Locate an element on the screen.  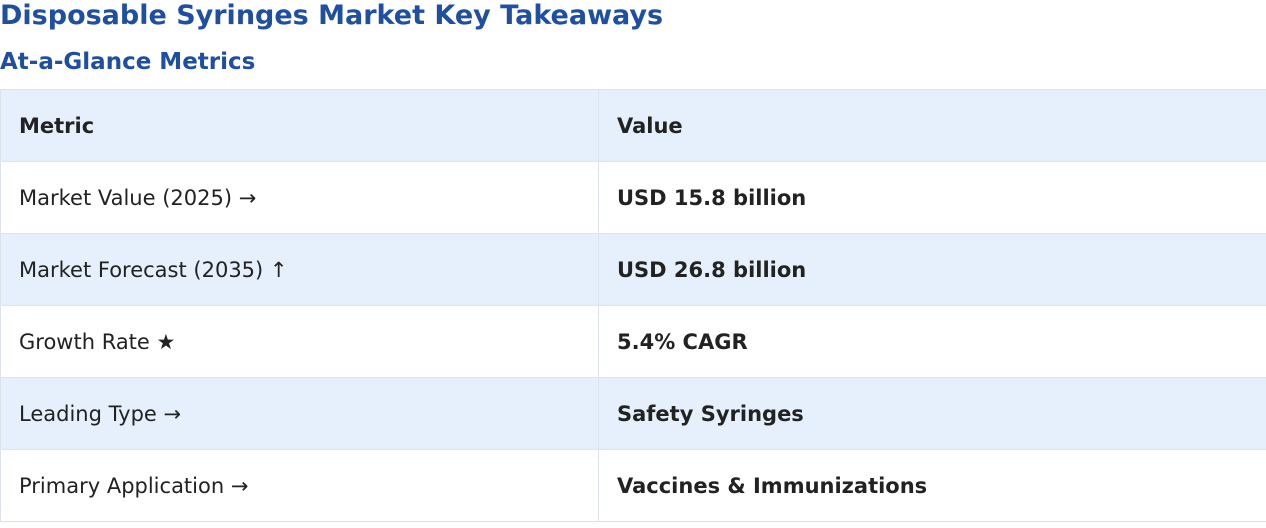
metric-cell: Growth Rate ★ is located at coordinates (299, 341).